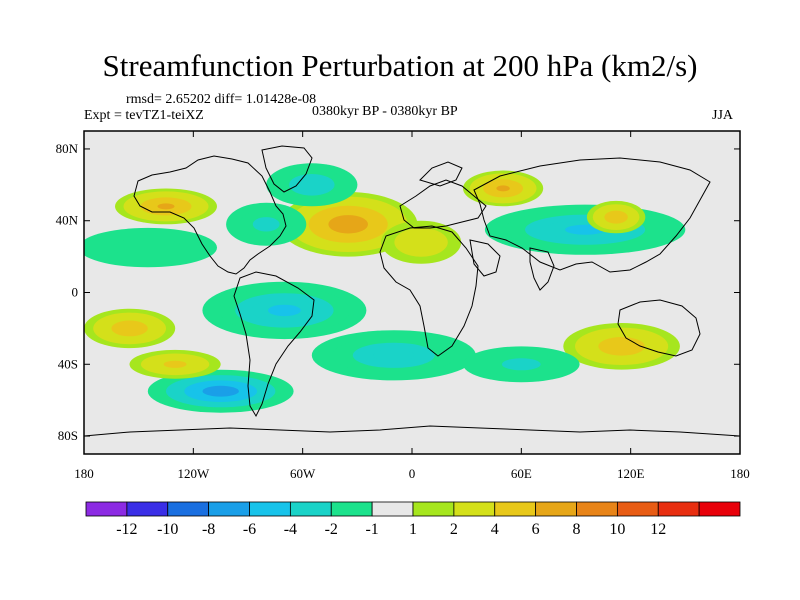  What do you see at coordinates (75, 292) in the screenshot?
I see `lat-tick-label: 0` at bounding box center [75, 292].